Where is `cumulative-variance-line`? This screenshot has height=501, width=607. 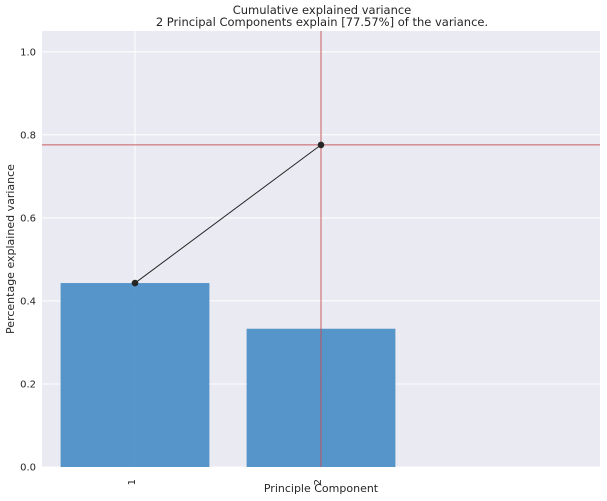
cumulative-variance-line is located at coordinates (228, 214).